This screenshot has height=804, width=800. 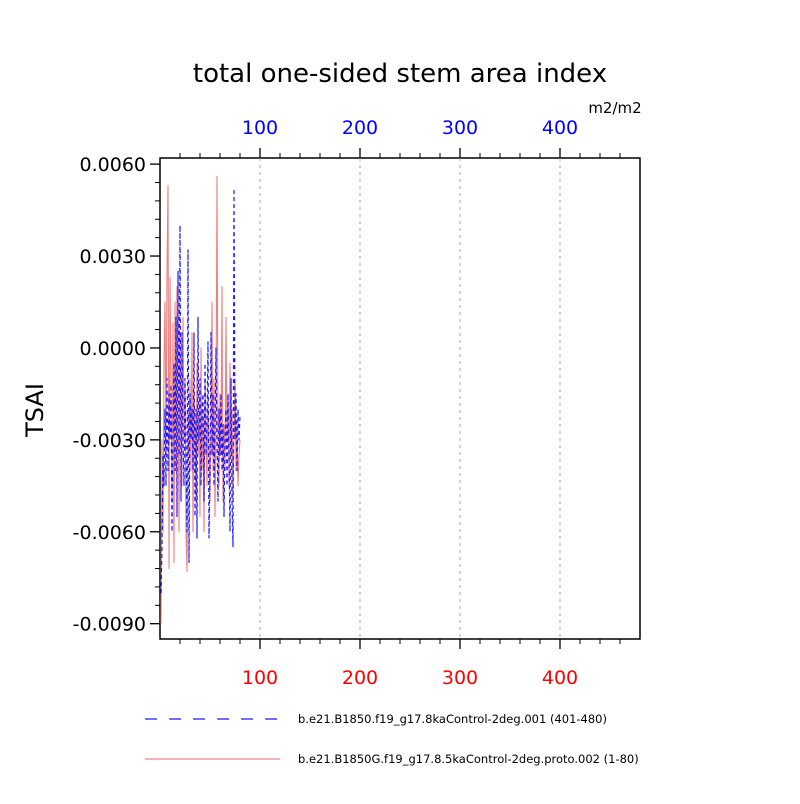 What do you see at coordinates (560, 678) in the screenshot?
I see `x-tick-label-bottom-3: 400` at bounding box center [560, 678].